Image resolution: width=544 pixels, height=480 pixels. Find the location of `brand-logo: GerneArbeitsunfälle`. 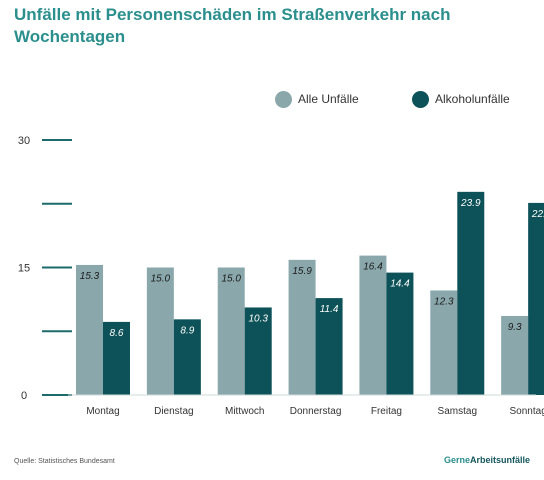

brand-logo: GerneArbeitsunfälle is located at coordinates (487, 460).